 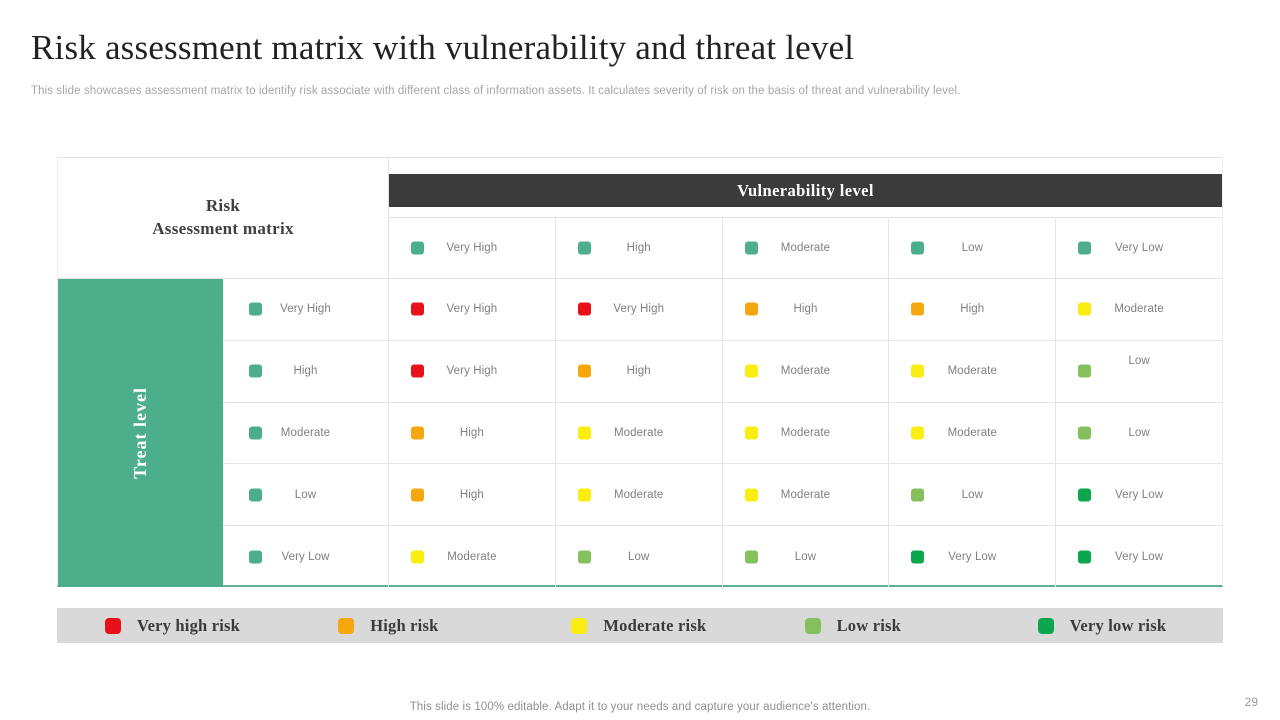 What do you see at coordinates (189, 625) in the screenshot?
I see `legend-label: Very high risk` at bounding box center [189, 625].